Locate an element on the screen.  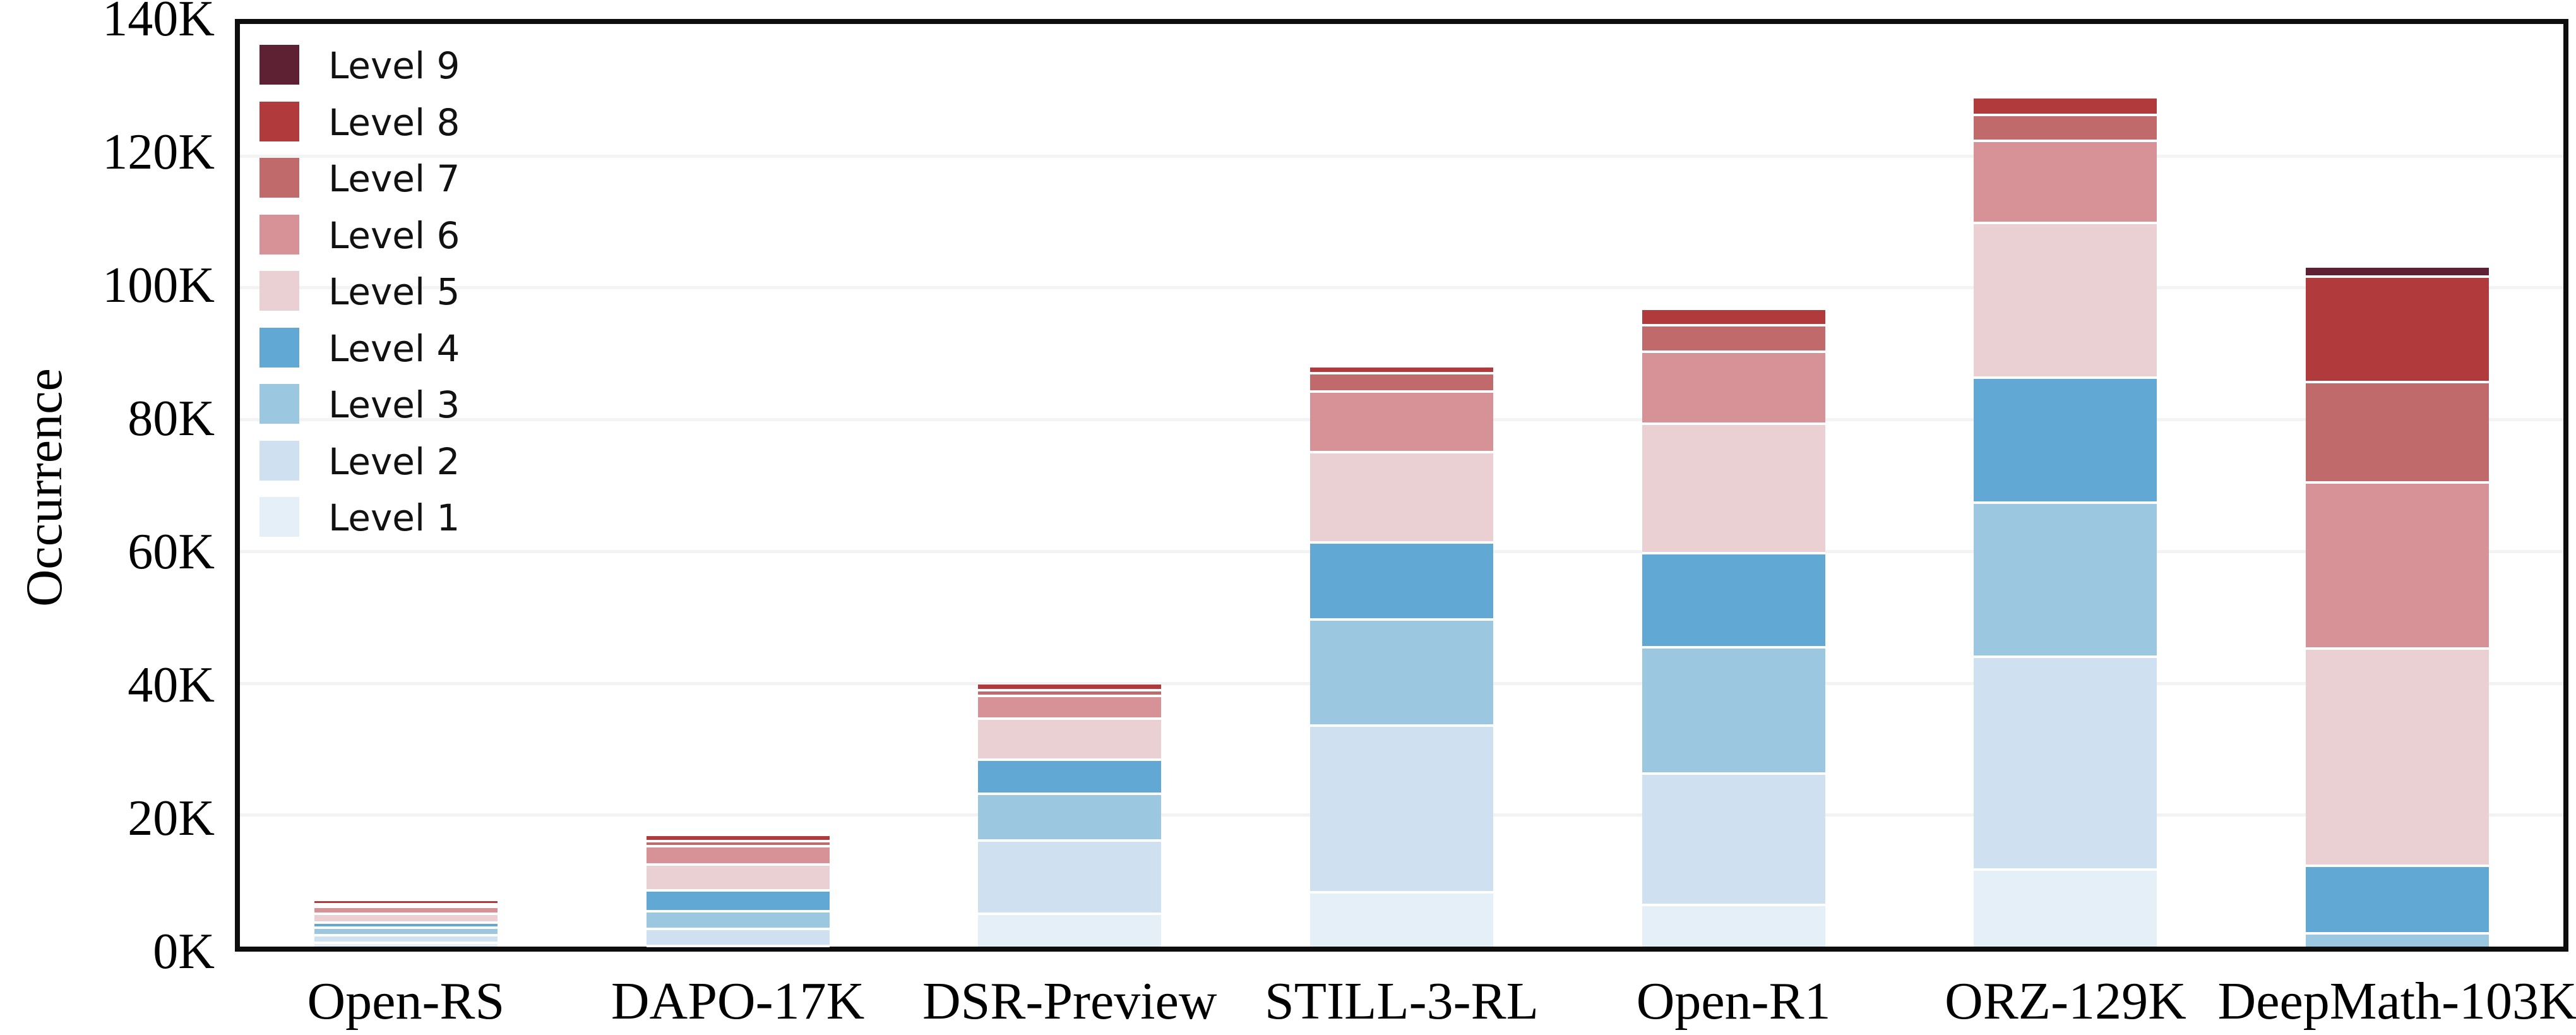
y-tick-label: 140K is located at coordinates (158, 23).